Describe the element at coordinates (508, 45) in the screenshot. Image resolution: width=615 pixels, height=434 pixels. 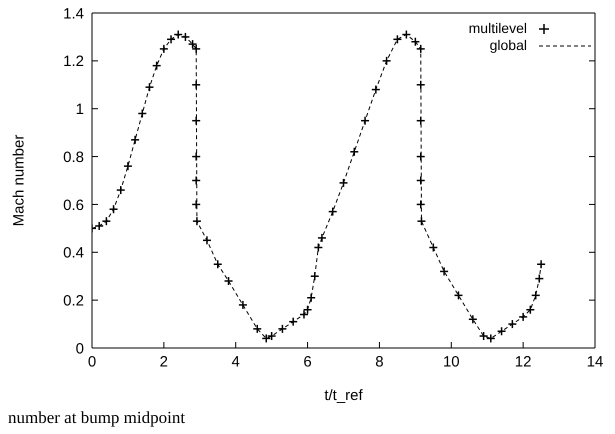
I see `legend-label: global` at that location.